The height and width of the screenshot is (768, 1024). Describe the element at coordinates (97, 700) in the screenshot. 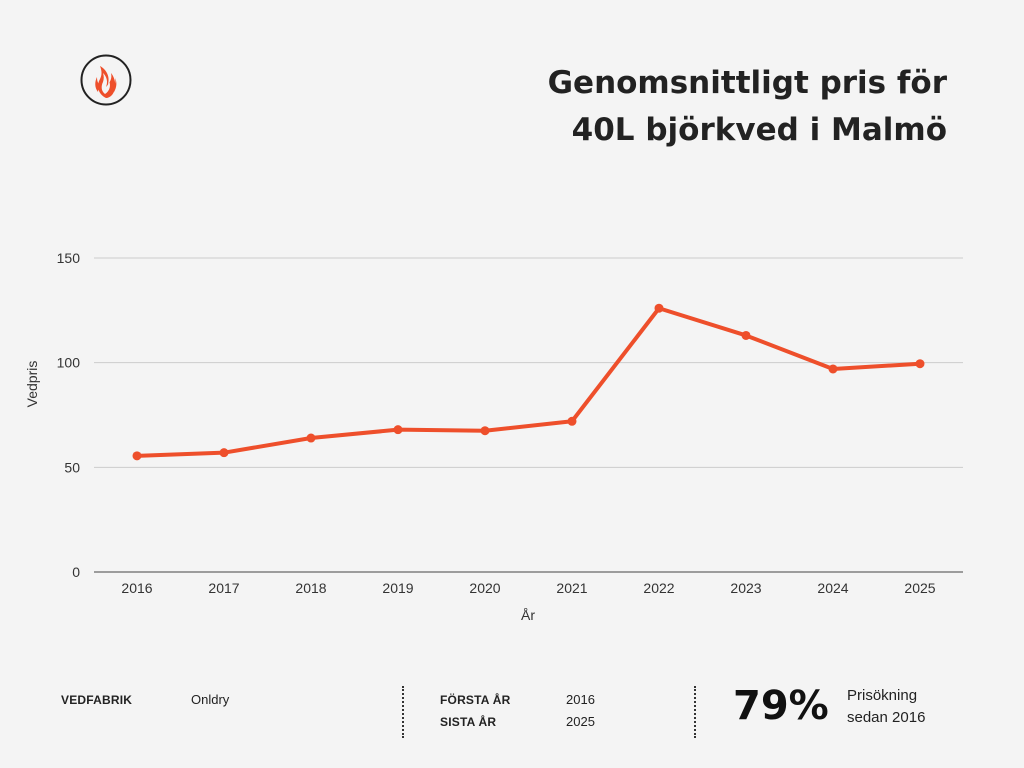

I see `vedfabrik-label: VEDFABRIK` at that location.